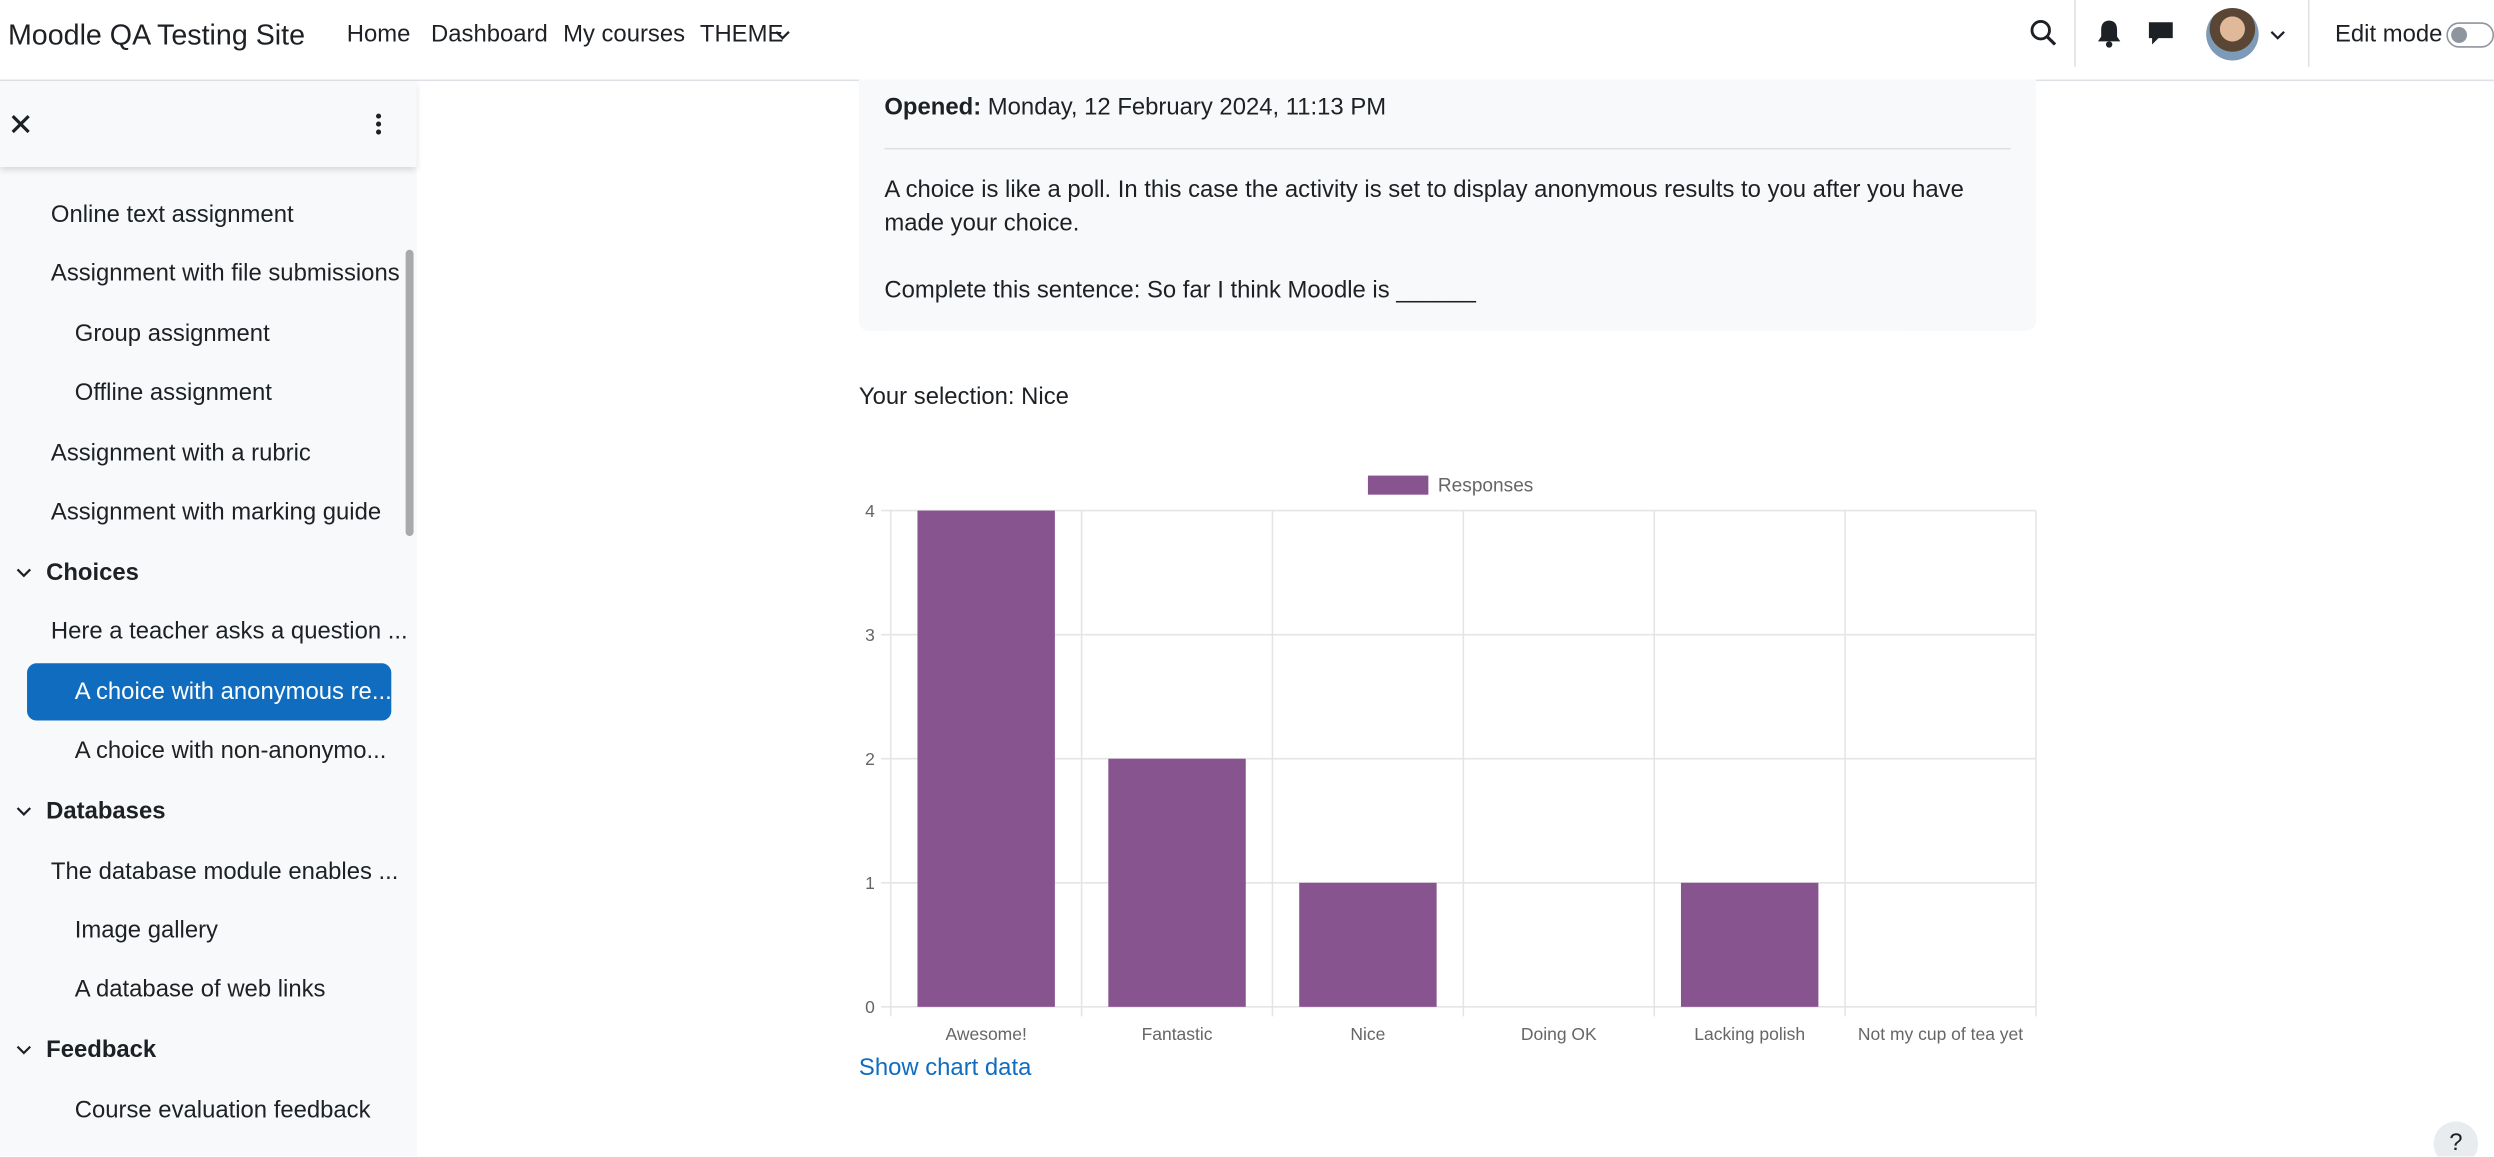 Image resolution: width=2494 pixels, height=1157 pixels. What do you see at coordinates (222, 1110) in the screenshot?
I see `course-index-item: Course evaluation feedback` at bounding box center [222, 1110].